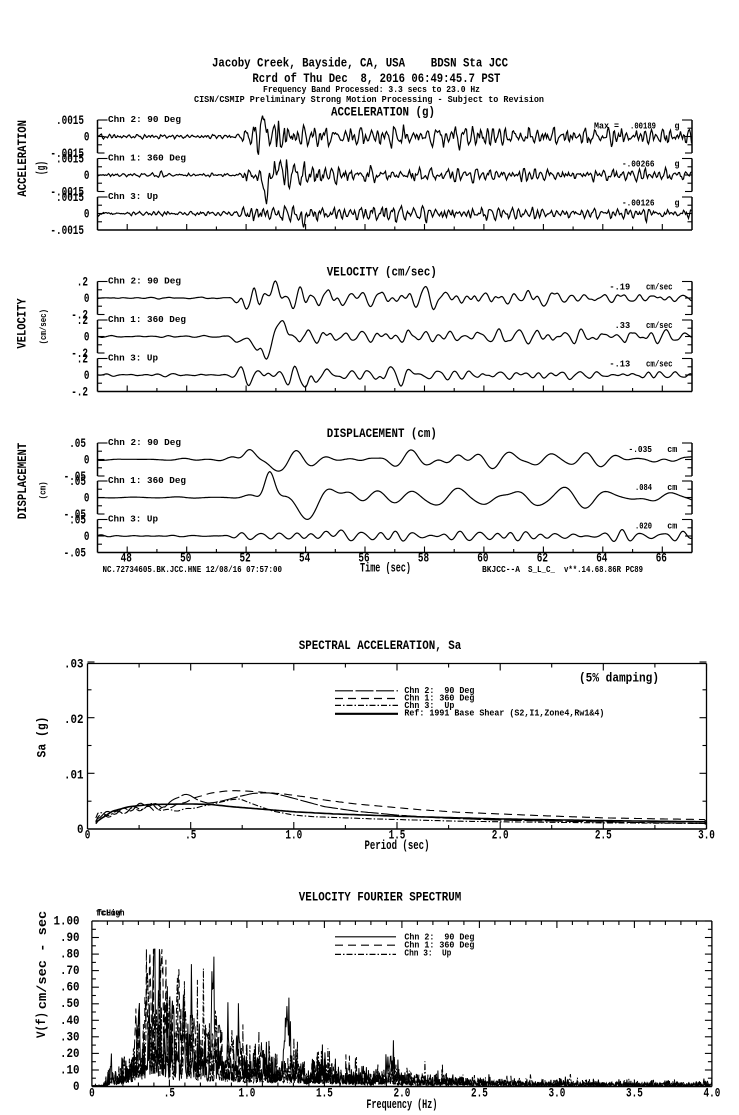 This screenshot has height=1115, width=739. Describe the element at coordinates (70, 1053) in the screenshot. I see `svg-text: .20` at that location.